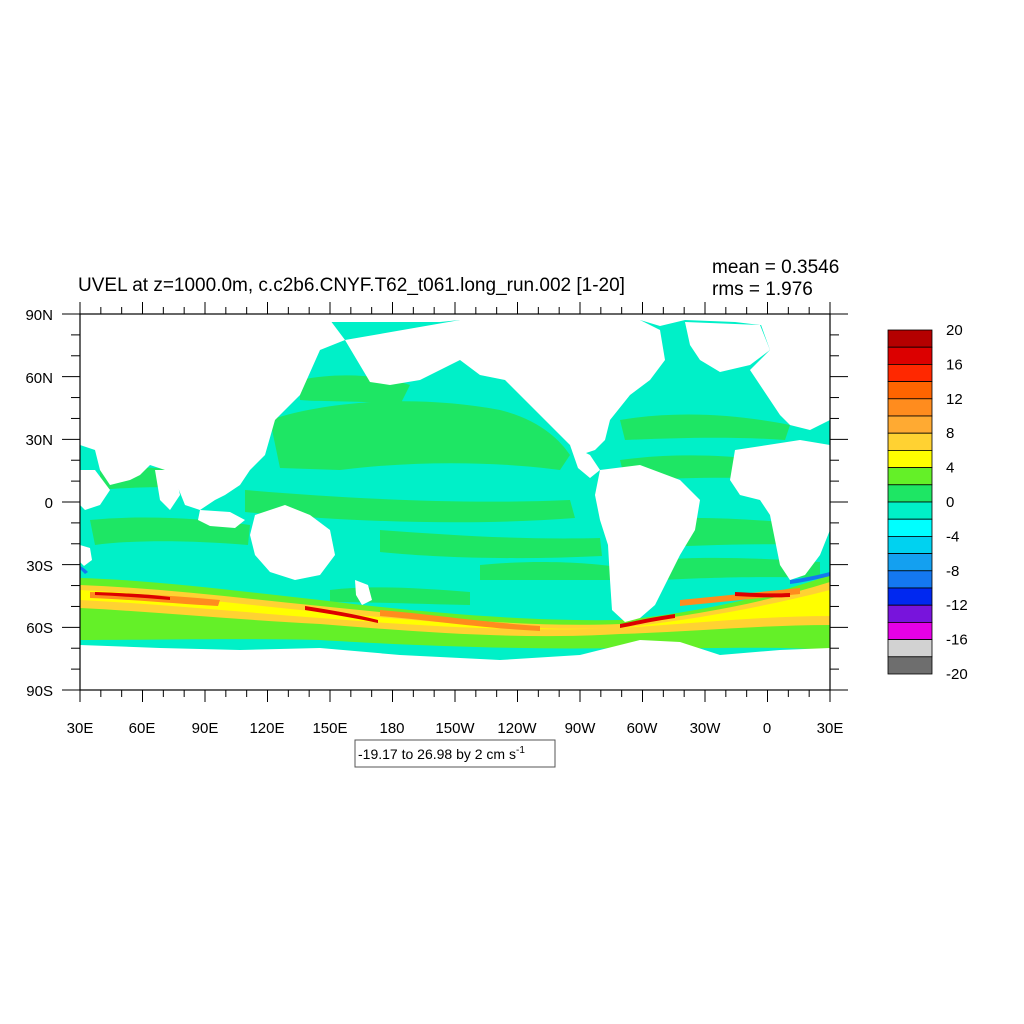 Image resolution: width=1024 pixels, height=1024 pixels. I want to click on colorbar-label: -16, so click(957, 640).